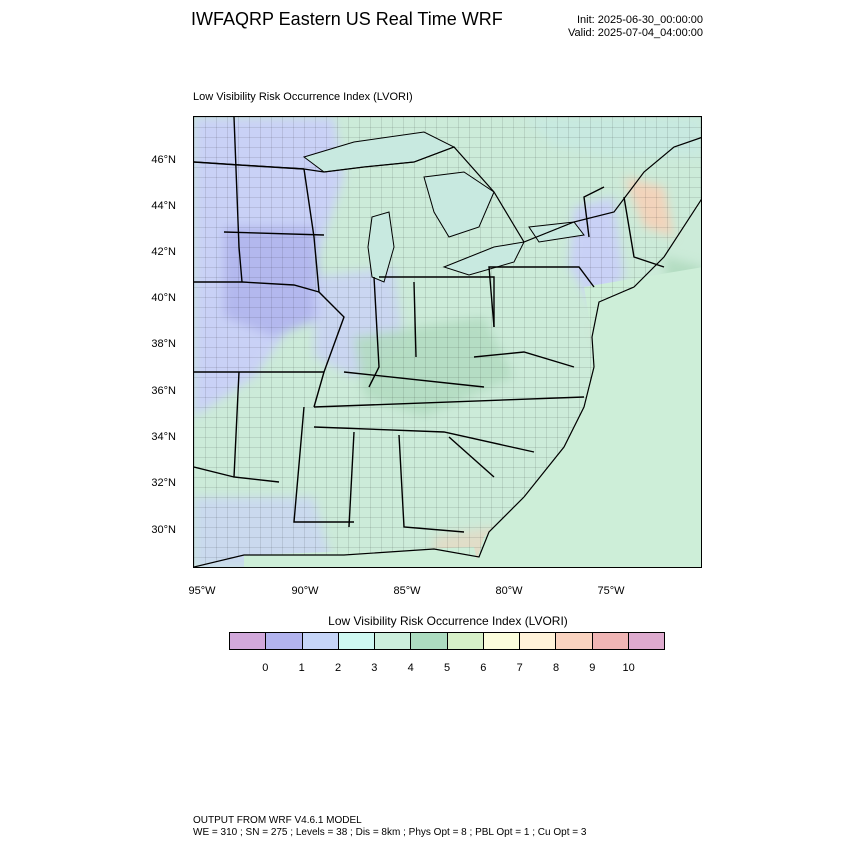  Describe the element at coordinates (163, 252) in the screenshot. I see `lat-label: 42°N` at that location.